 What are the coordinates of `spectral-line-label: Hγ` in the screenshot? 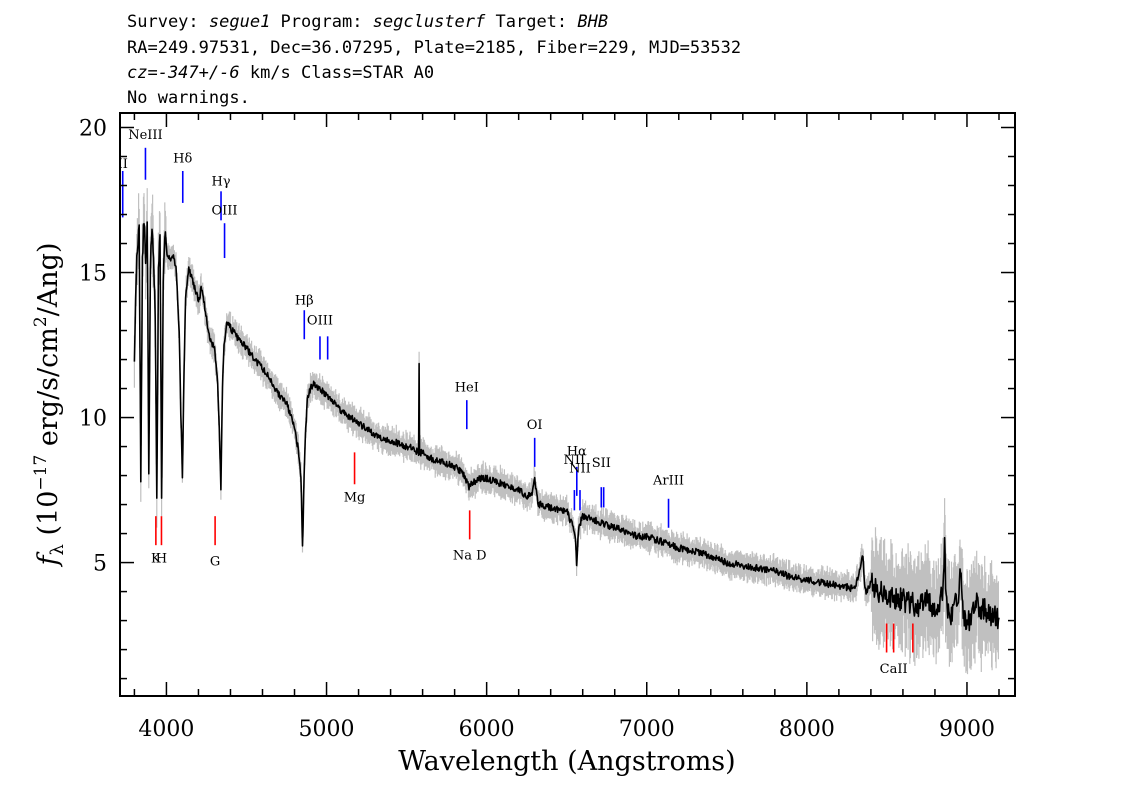 It's located at (220, 182).